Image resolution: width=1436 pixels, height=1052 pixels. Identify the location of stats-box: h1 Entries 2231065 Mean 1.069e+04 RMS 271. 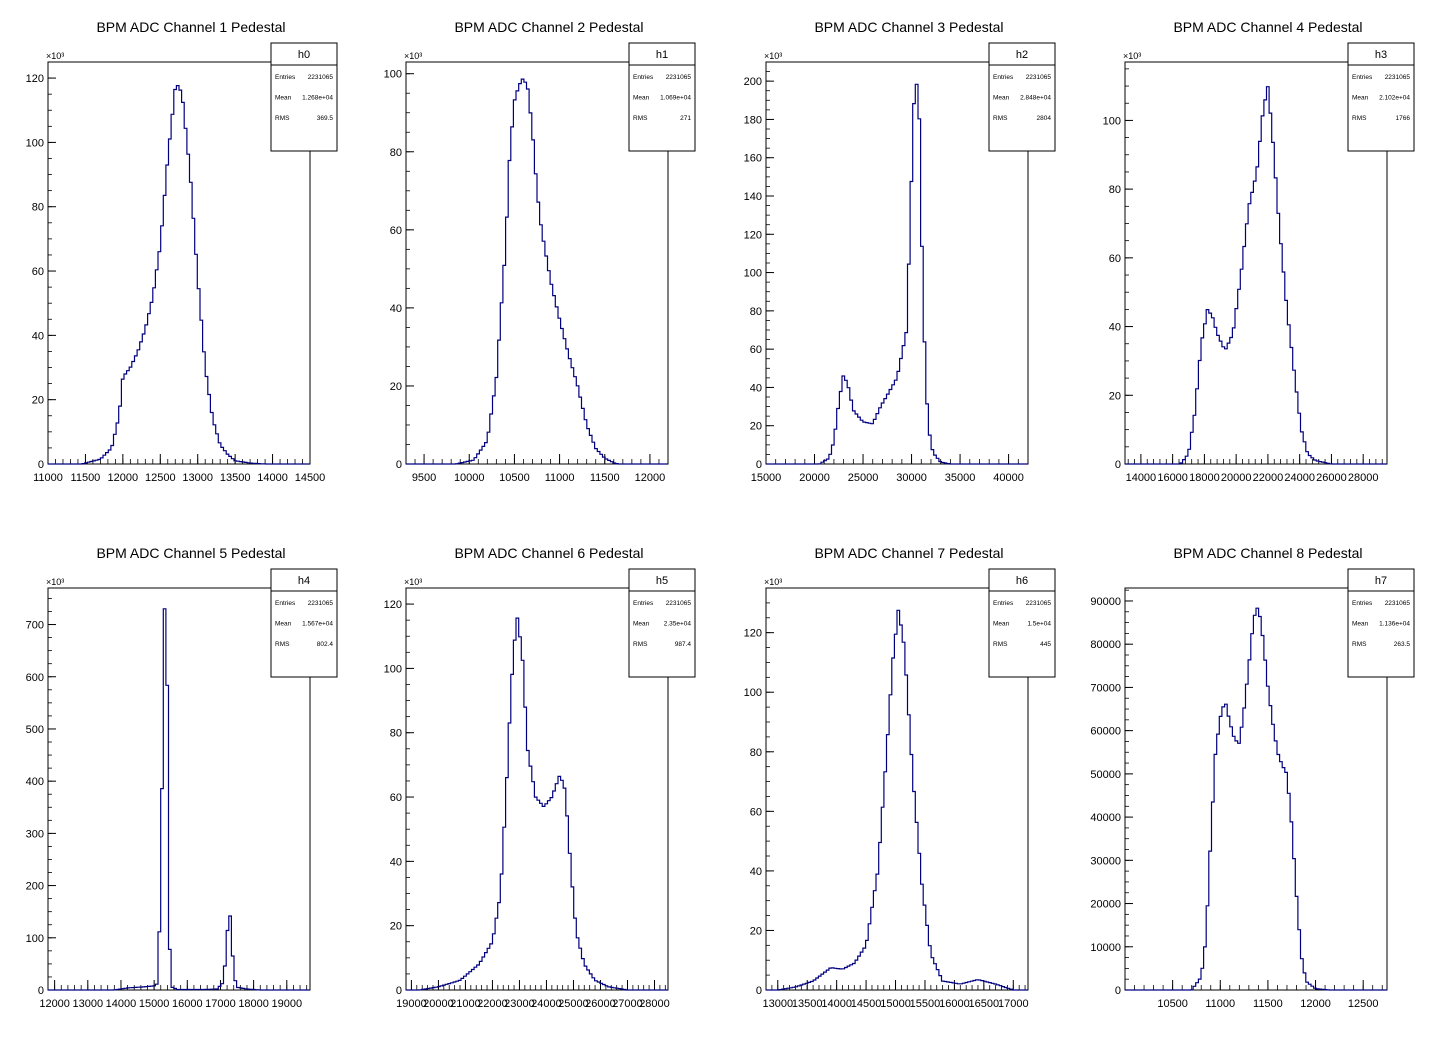
(662, 97).